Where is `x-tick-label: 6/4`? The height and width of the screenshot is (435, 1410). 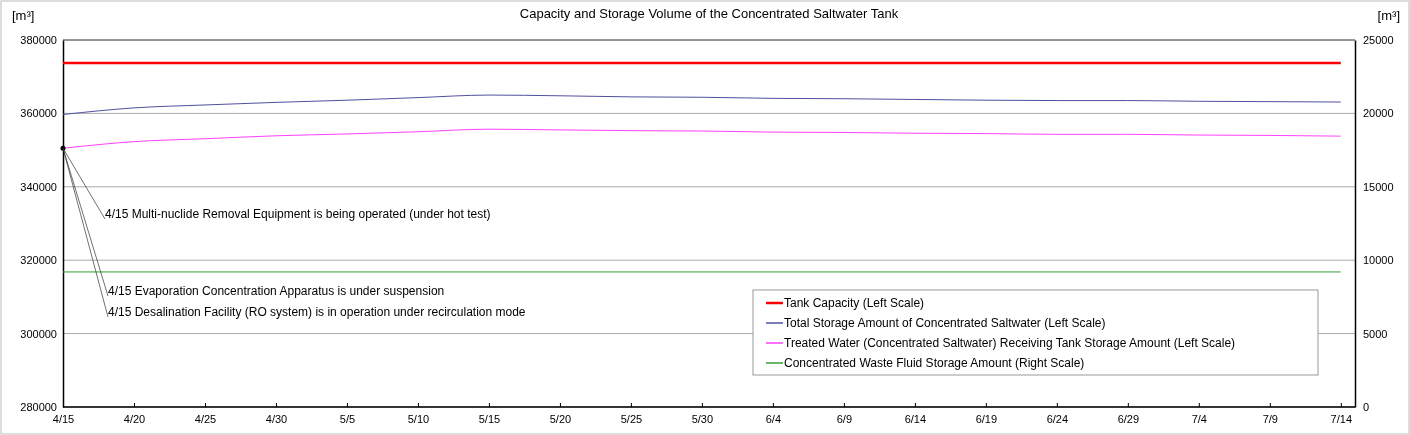 x-tick-label: 6/4 is located at coordinates (773, 418).